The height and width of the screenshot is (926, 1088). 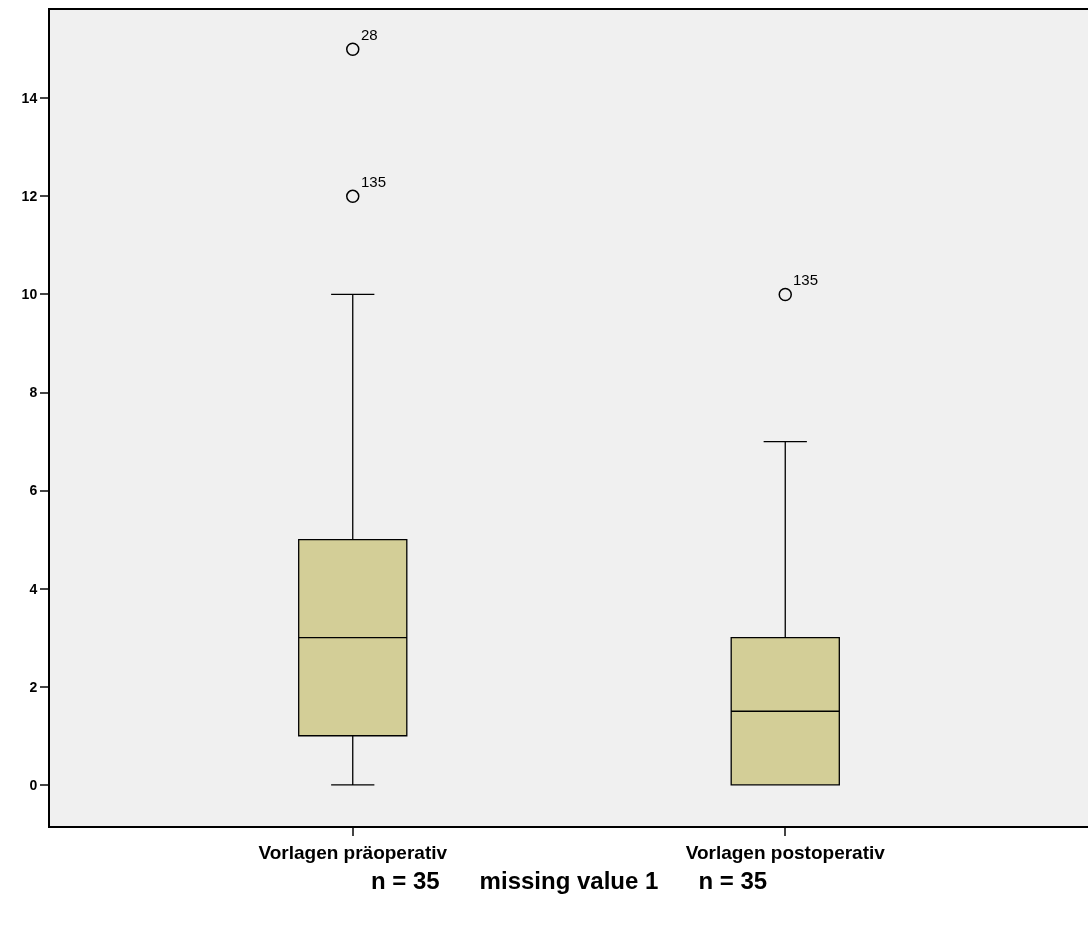 What do you see at coordinates (353, 852) in the screenshot?
I see `x-tick-label: Vorlagen präoperativ` at bounding box center [353, 852].